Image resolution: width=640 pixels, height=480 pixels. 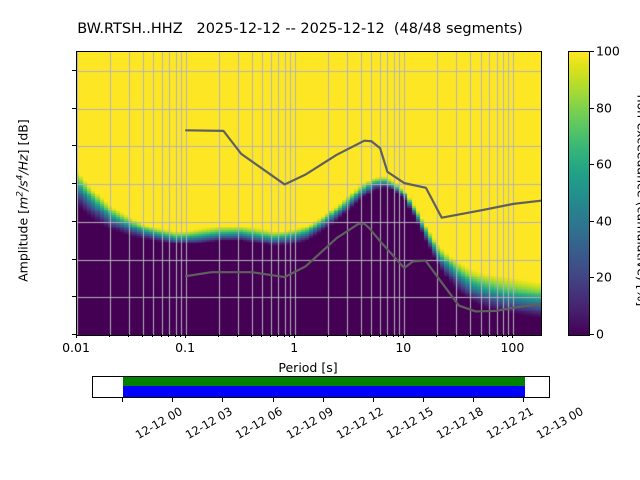 What do you see at coordinates (159, 423) in the screenshot?
I see `timeline-date-label: 12-12 00` at bounding box center [159, 423].